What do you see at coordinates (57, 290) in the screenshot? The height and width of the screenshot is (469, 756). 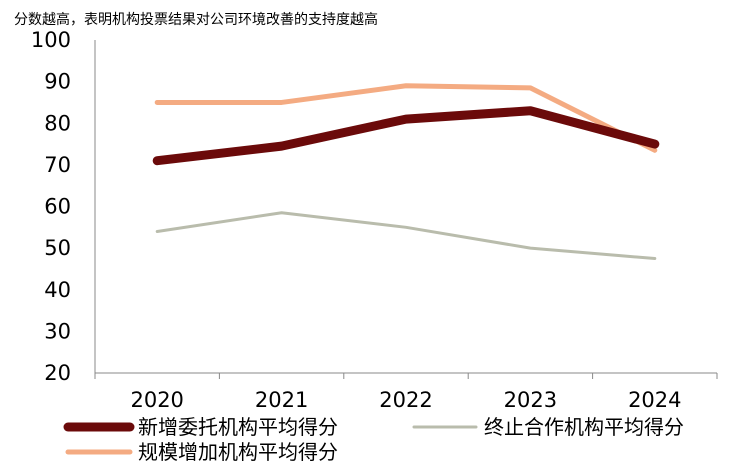 I see `y-tick-label: 40` at bounding box center [57, 290].